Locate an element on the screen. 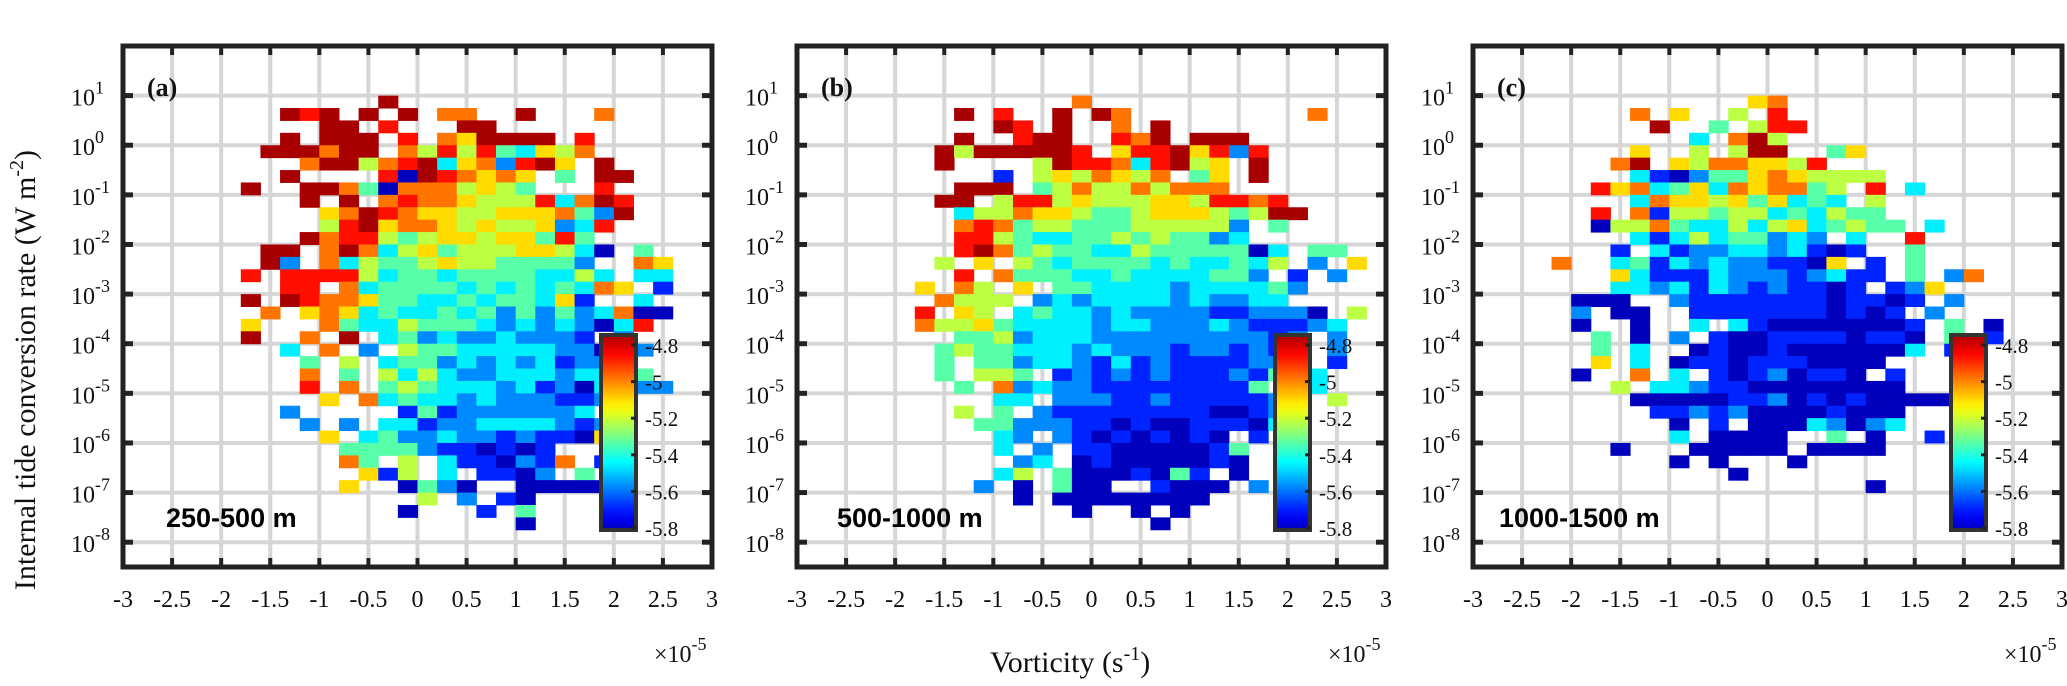 Image resolution: width=2067 pixels, height=686 pixels. x-tick-label: 3 is located at coordinates (712, 600).